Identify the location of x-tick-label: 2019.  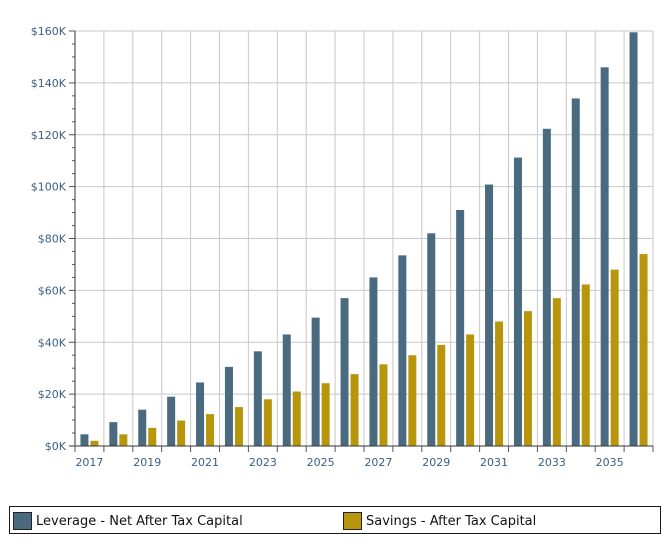
(147, 462).